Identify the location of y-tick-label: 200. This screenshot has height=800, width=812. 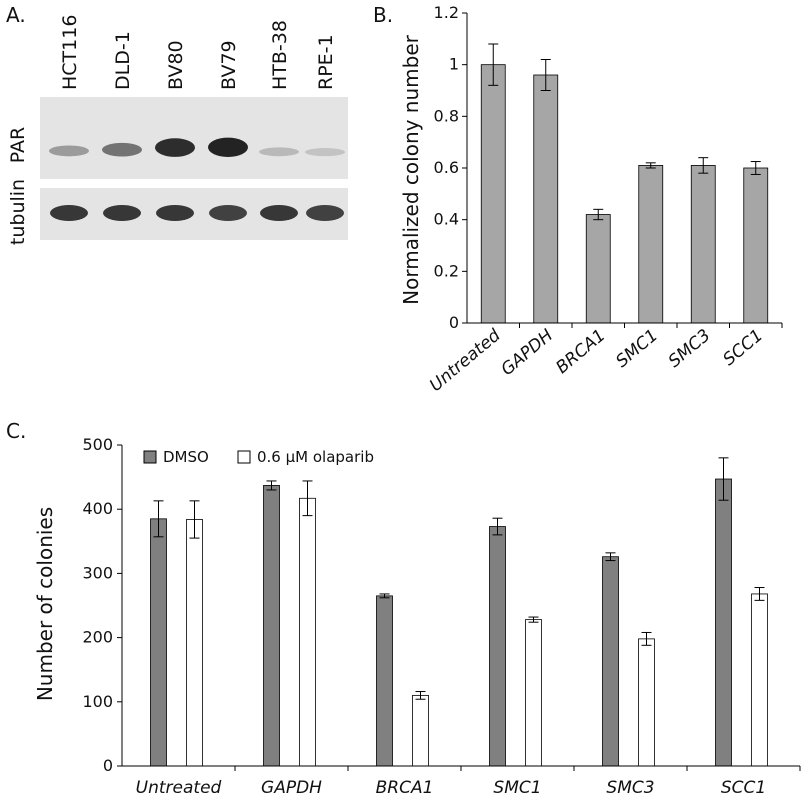
(97, 637).